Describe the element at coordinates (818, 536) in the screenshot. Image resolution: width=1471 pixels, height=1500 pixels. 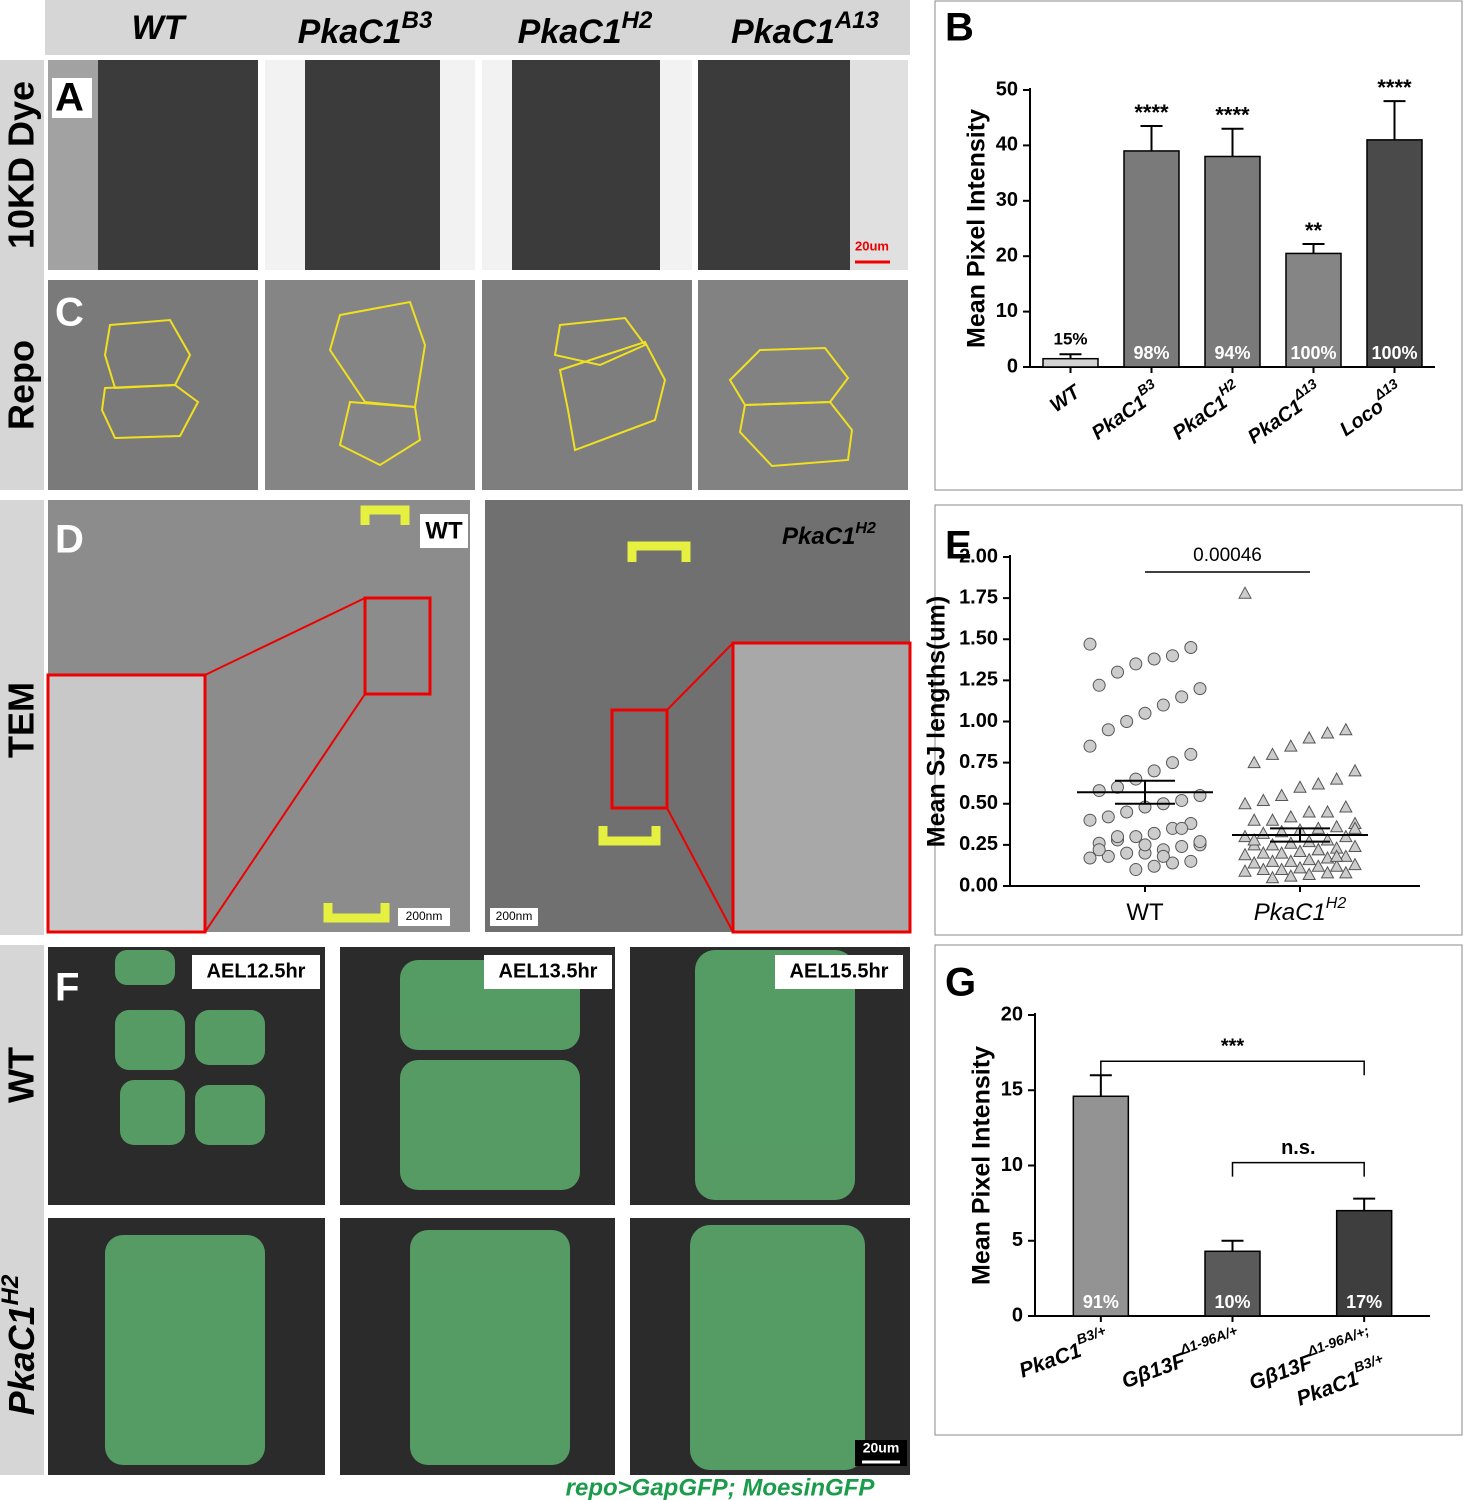
I see `tem-label-base: PkaC1` at that location.